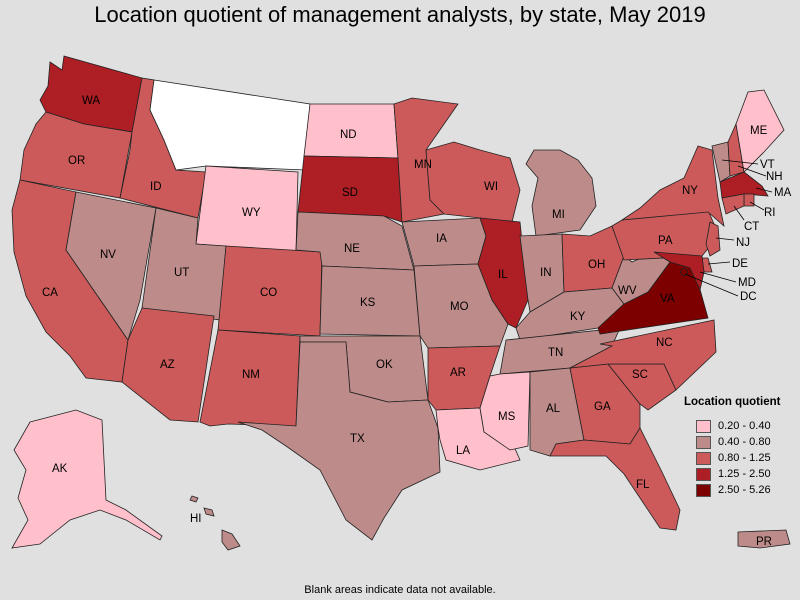 The width and height of the screenshot is (800, 600). What do you see at coordinates (352, 249) in the screenshot?
I see `label-ne: NE` at bounding box center [352, 249].